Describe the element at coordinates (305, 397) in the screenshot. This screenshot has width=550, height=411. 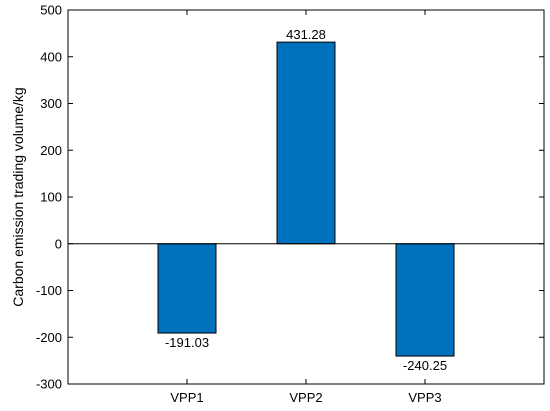
I see `x-tick-label: VPP2` at that location.